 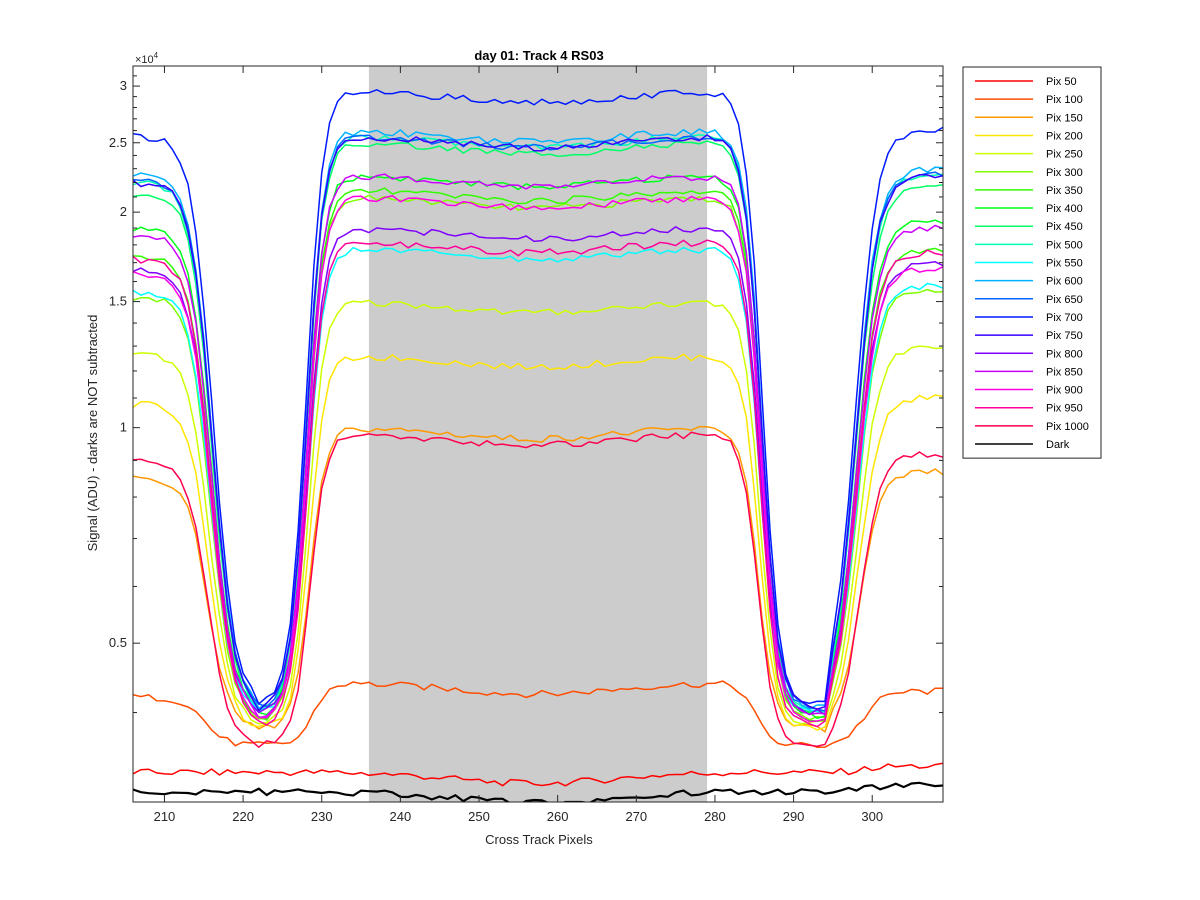 What do you see at coordinates (243, 816) in the screenshot?
I see `x-tick-label: 220` at bounding box center [243, 816].